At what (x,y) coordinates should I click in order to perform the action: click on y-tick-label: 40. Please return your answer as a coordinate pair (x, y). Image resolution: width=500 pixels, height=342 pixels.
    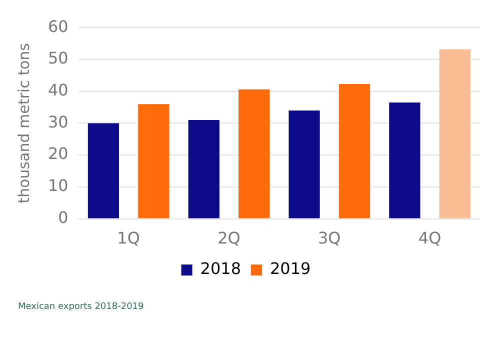
    Looking at the image, I should click on (58, 90).